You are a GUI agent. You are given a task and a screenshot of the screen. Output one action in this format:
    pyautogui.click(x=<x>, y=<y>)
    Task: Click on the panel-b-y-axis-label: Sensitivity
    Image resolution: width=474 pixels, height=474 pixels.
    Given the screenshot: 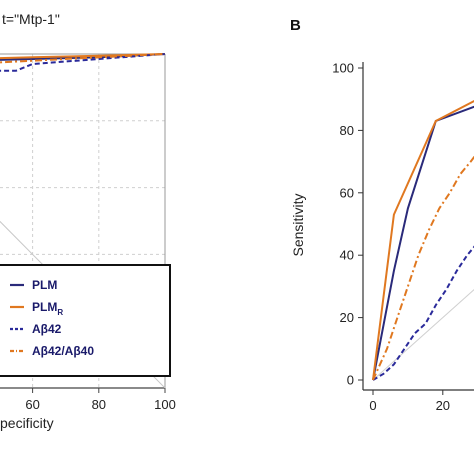 What is the action you would take?
    pyautogui.click(x=298, y=224)
    